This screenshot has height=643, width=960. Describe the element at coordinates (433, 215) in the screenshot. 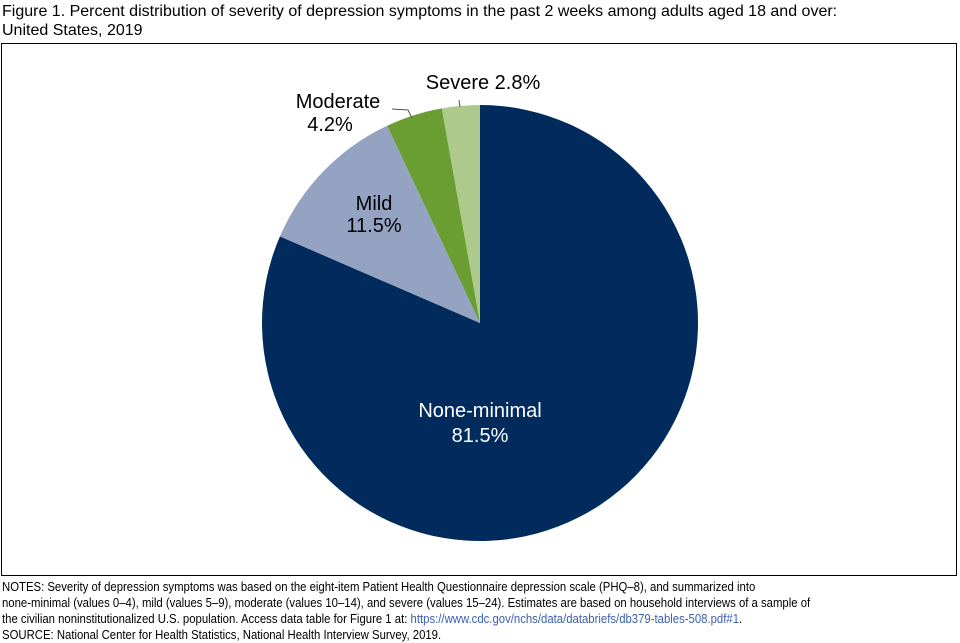

I see `slice-moderate` at that location.